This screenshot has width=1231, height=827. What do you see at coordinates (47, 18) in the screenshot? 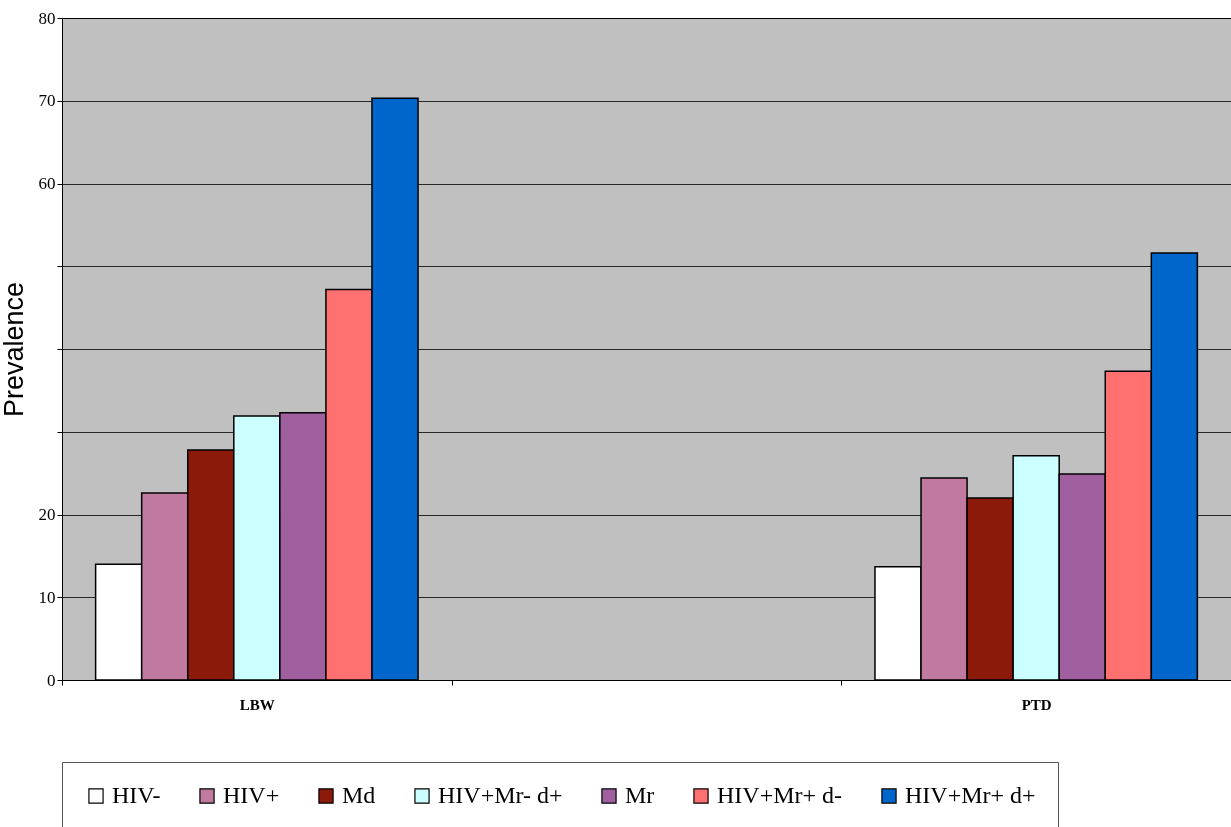
I see `y-tick-label: 80` at bounding box center [47, 18].